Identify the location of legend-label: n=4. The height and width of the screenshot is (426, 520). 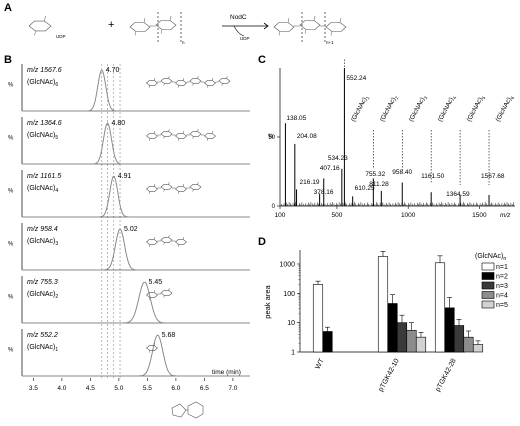
(502, 296).